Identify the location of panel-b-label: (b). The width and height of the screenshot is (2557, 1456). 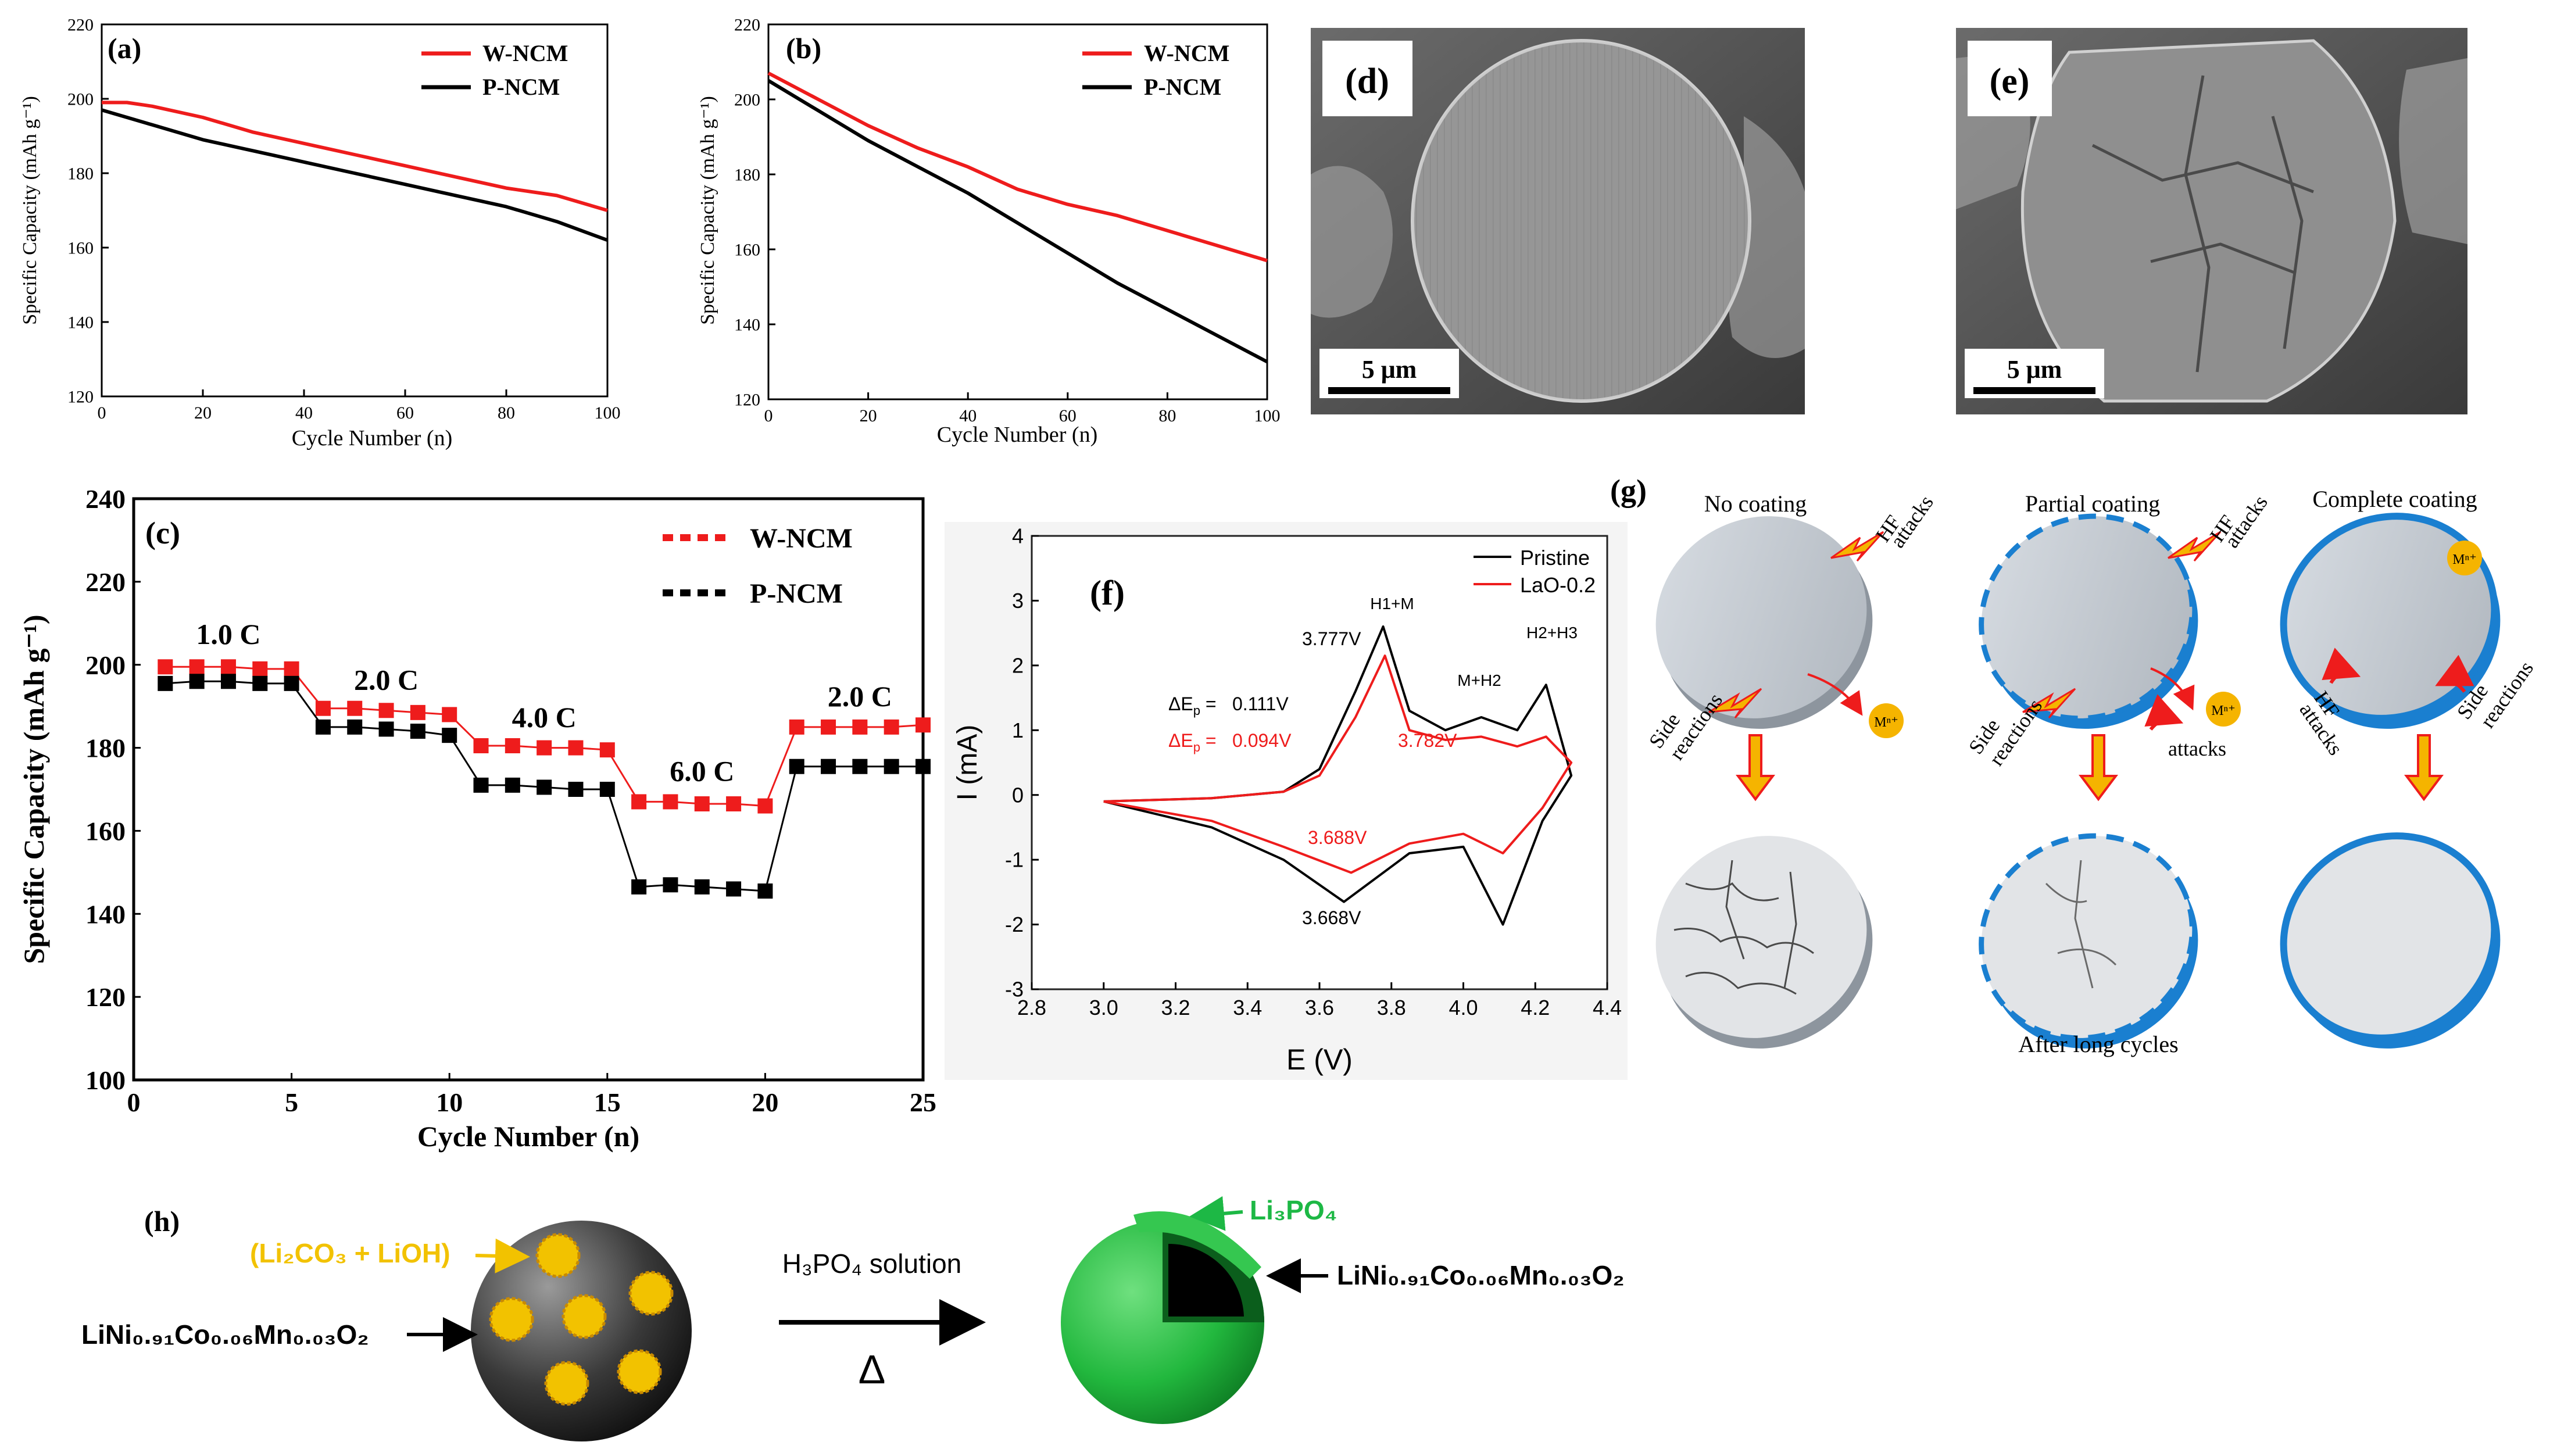
(803, 49).